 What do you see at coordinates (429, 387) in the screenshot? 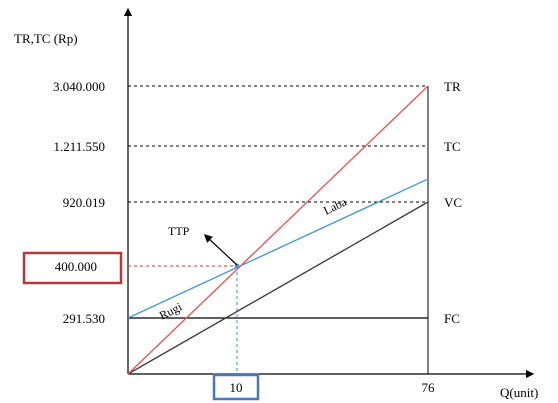
I see `x-tick-76: 76` at bounding box center [429, 387].